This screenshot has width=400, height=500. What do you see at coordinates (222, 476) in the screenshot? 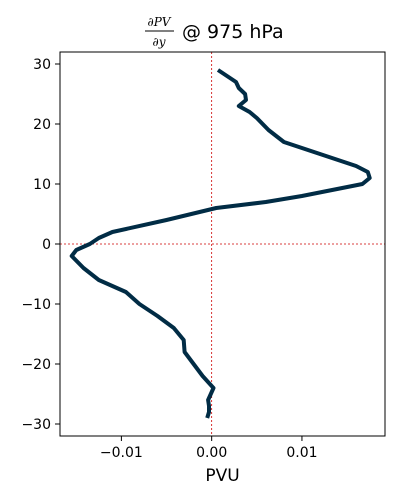
I see `x-axis-label: PVU` at bounding box center [222, 476].